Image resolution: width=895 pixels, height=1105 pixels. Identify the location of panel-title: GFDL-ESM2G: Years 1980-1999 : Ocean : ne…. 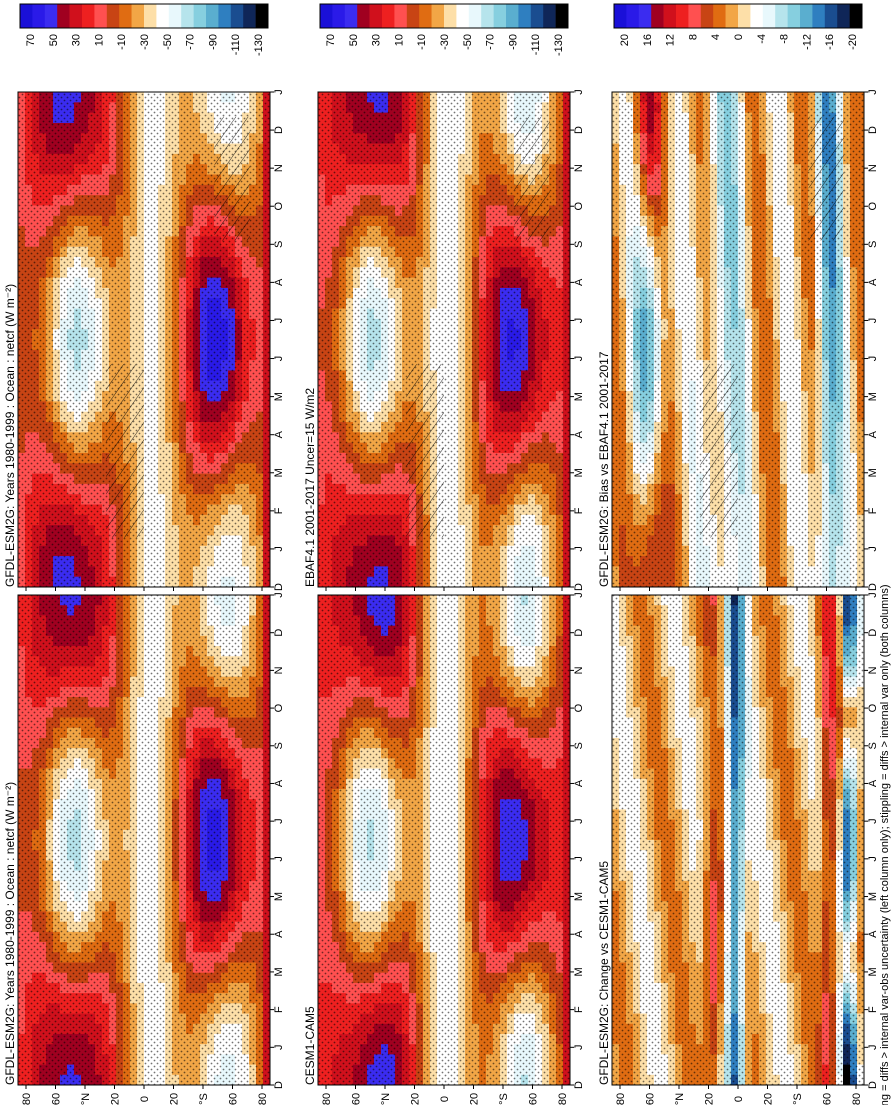
(10, 435).